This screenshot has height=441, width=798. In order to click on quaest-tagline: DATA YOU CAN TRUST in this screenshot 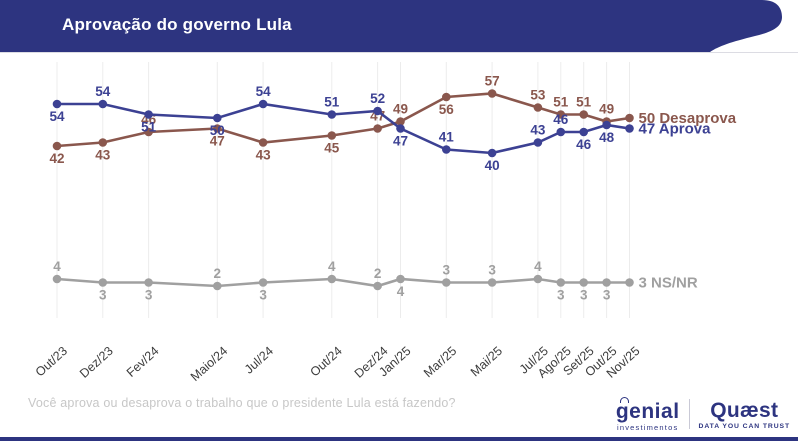, I will do `click(744, 427)`.